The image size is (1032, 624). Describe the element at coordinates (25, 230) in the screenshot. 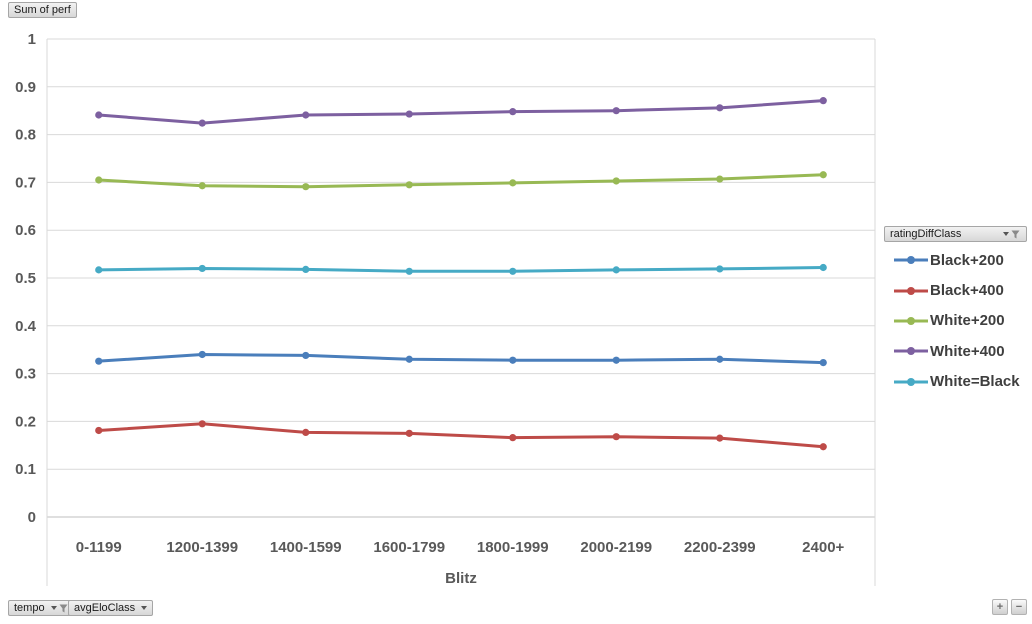

I see `y-tick-label: 0.6` at that location.